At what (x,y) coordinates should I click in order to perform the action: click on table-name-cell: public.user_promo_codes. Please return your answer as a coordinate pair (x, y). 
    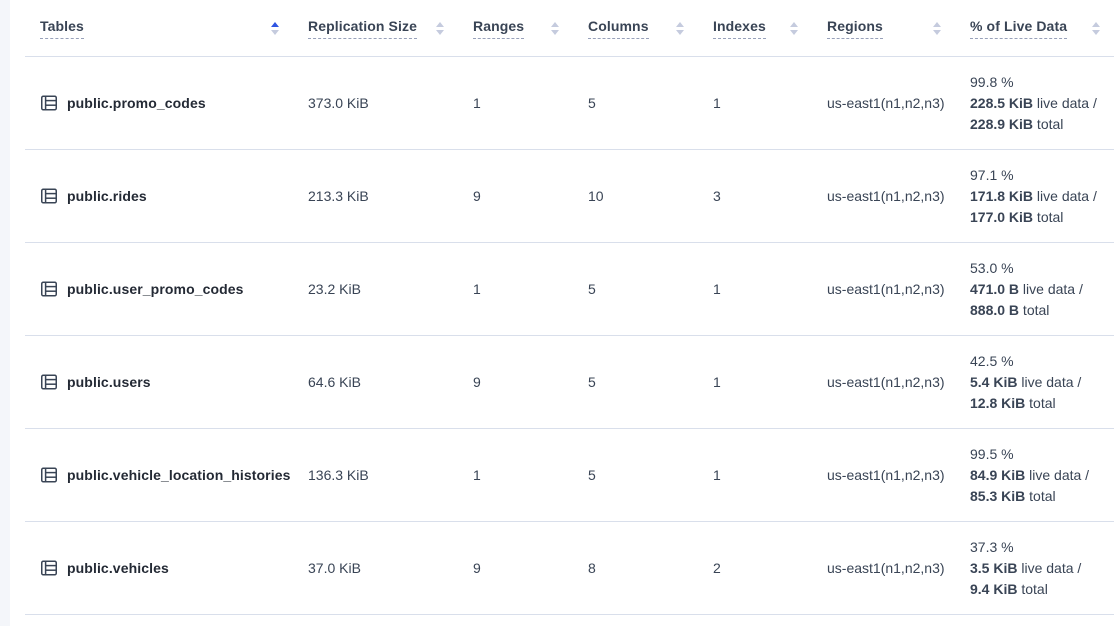
    Looking at the image, I should click on (159, 289).